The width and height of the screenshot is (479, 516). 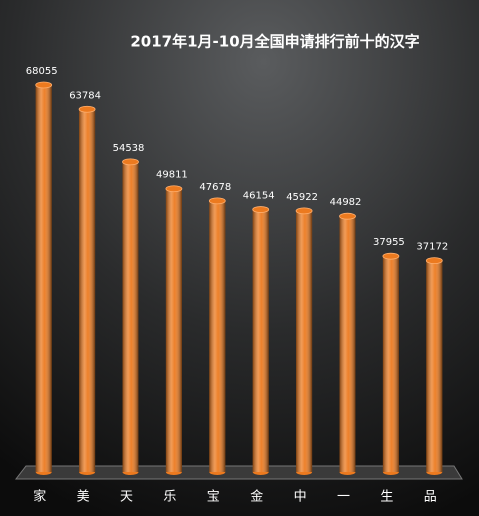 I want to click on x-tick-label: 品, so click(x=430, y=497).